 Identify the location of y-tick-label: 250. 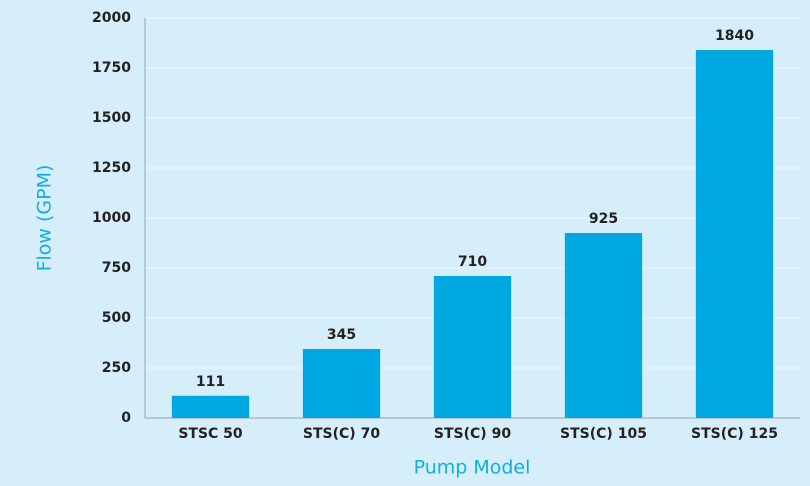
(116, 368).